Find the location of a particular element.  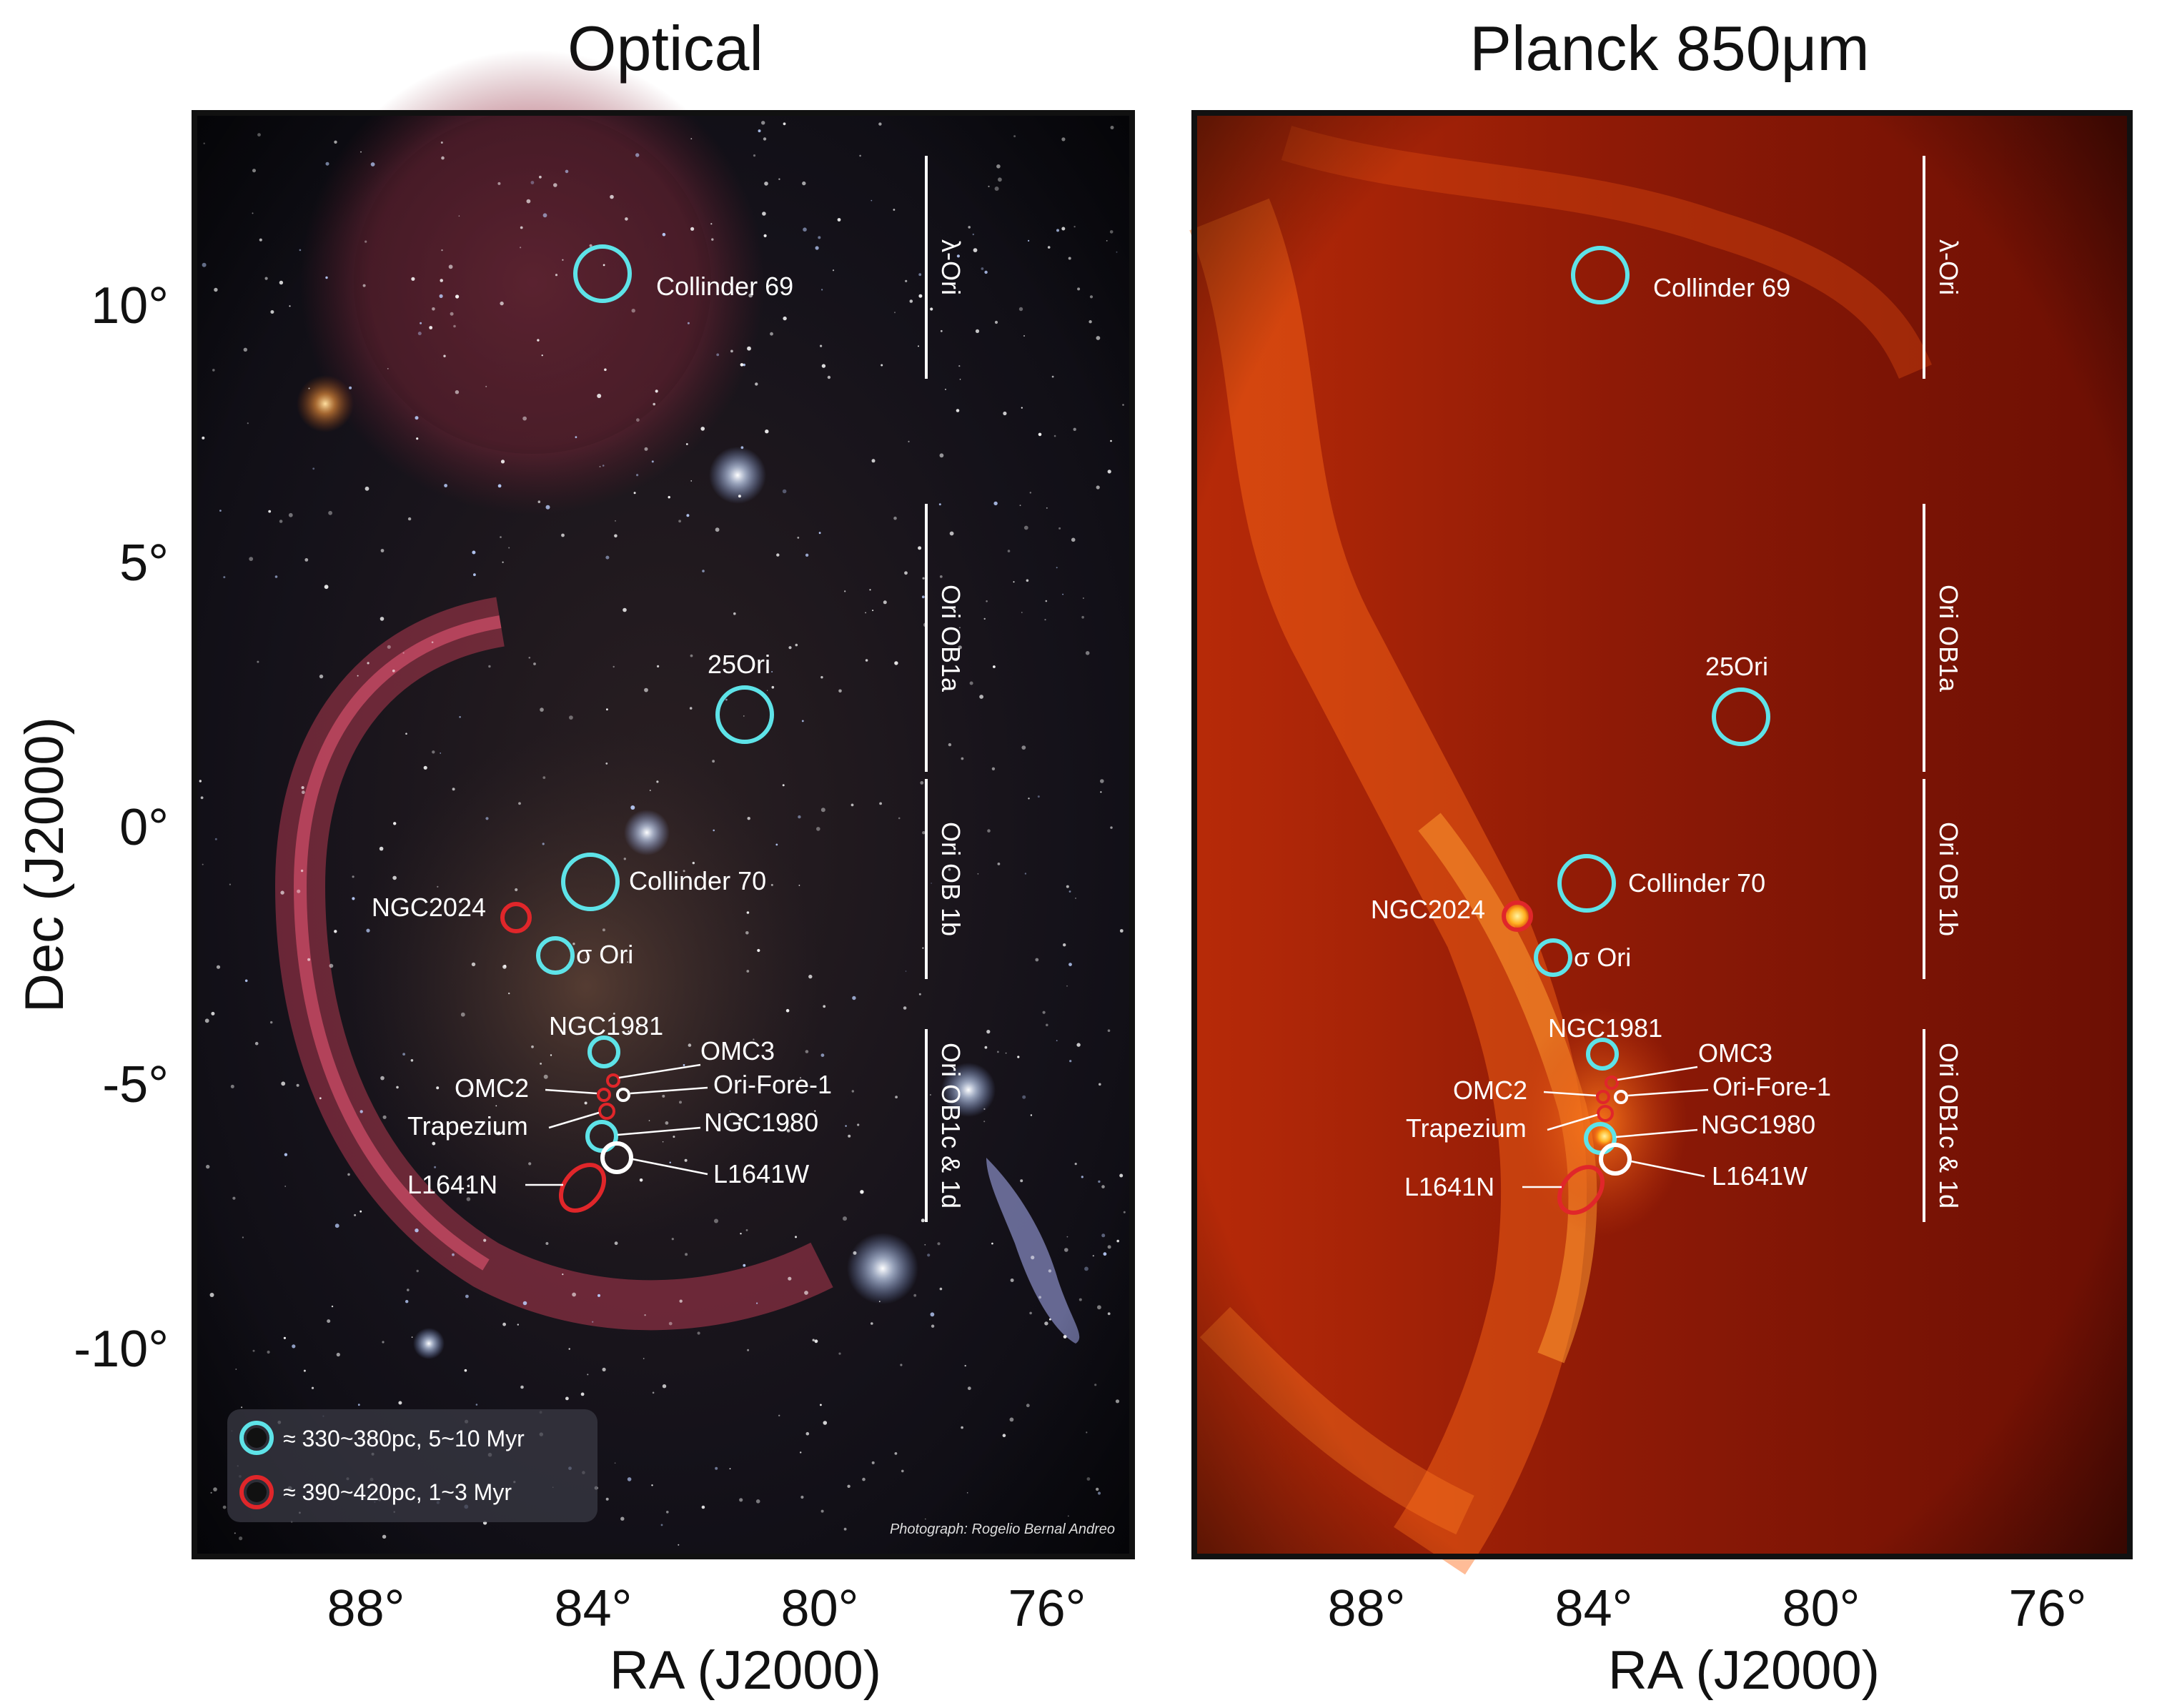

legend-cyan-text: ≈ 330~380pc, 5~10 Myr is located at coordinates (404, 1439).